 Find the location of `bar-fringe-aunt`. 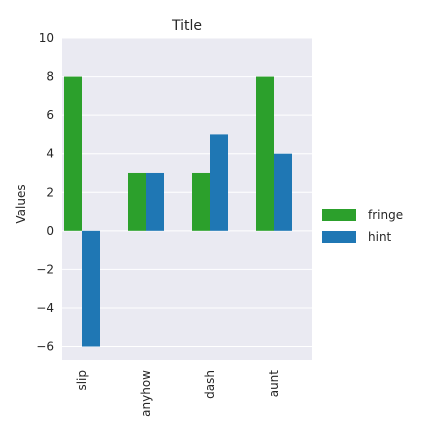

bar-fringe-aunt is located at coordinates (265, 153).